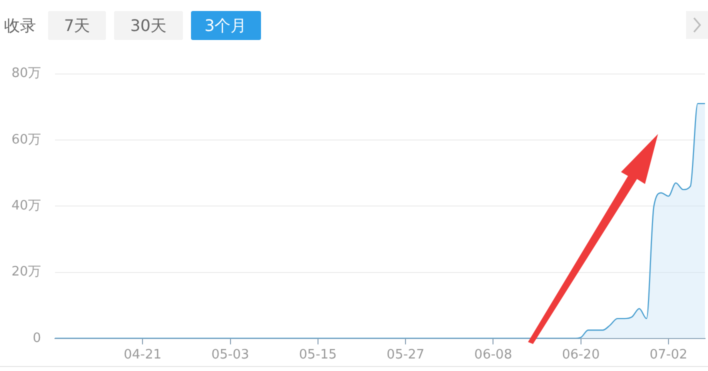 This screenshot has height=371, width=708. What do you see at coordinates (148, 25) in the screenshot?
I see `text: 30天` at bounding box center [148, 25].